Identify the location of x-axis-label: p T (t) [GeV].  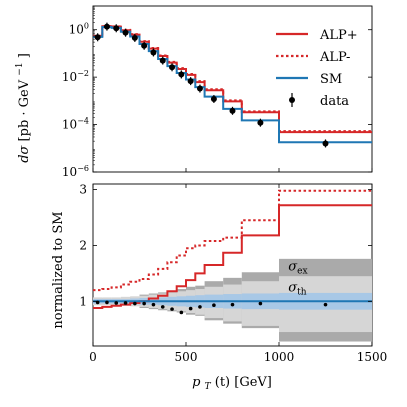
(232, 384).